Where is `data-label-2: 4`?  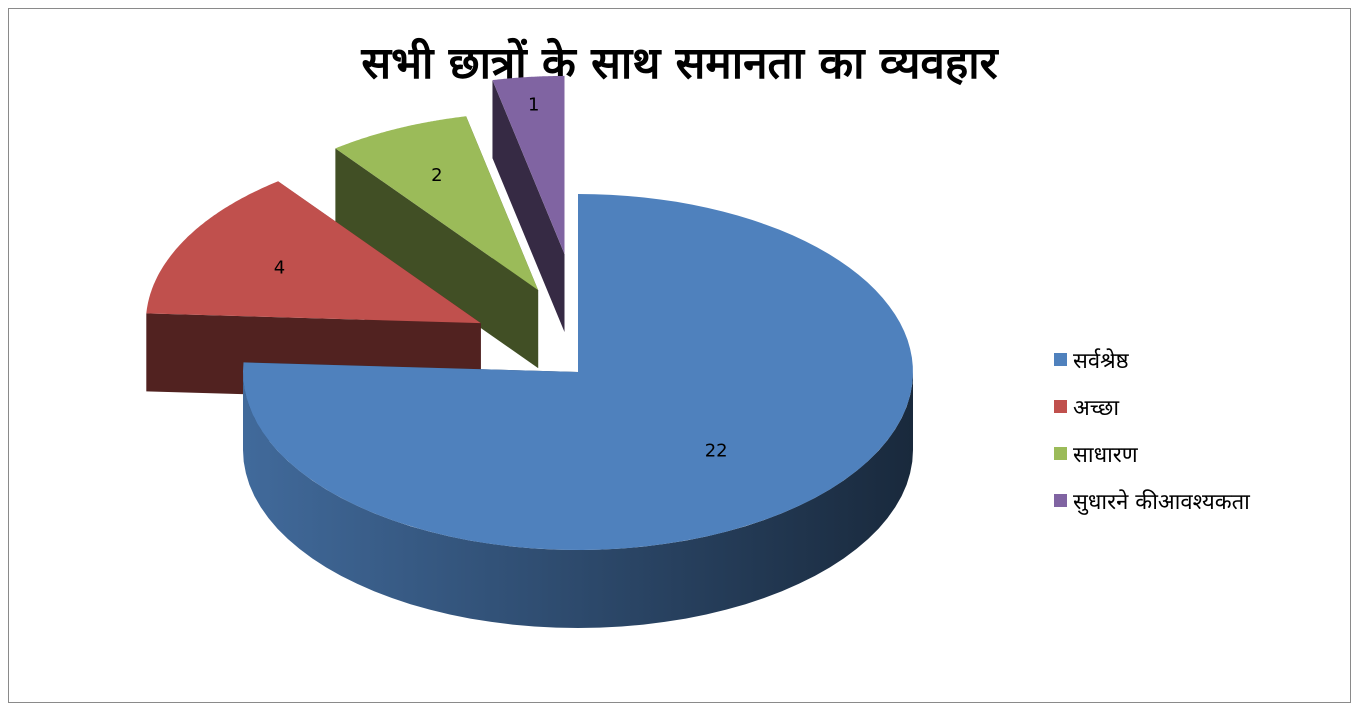 data-label-2: 4 is located at coordinates (279, 267).